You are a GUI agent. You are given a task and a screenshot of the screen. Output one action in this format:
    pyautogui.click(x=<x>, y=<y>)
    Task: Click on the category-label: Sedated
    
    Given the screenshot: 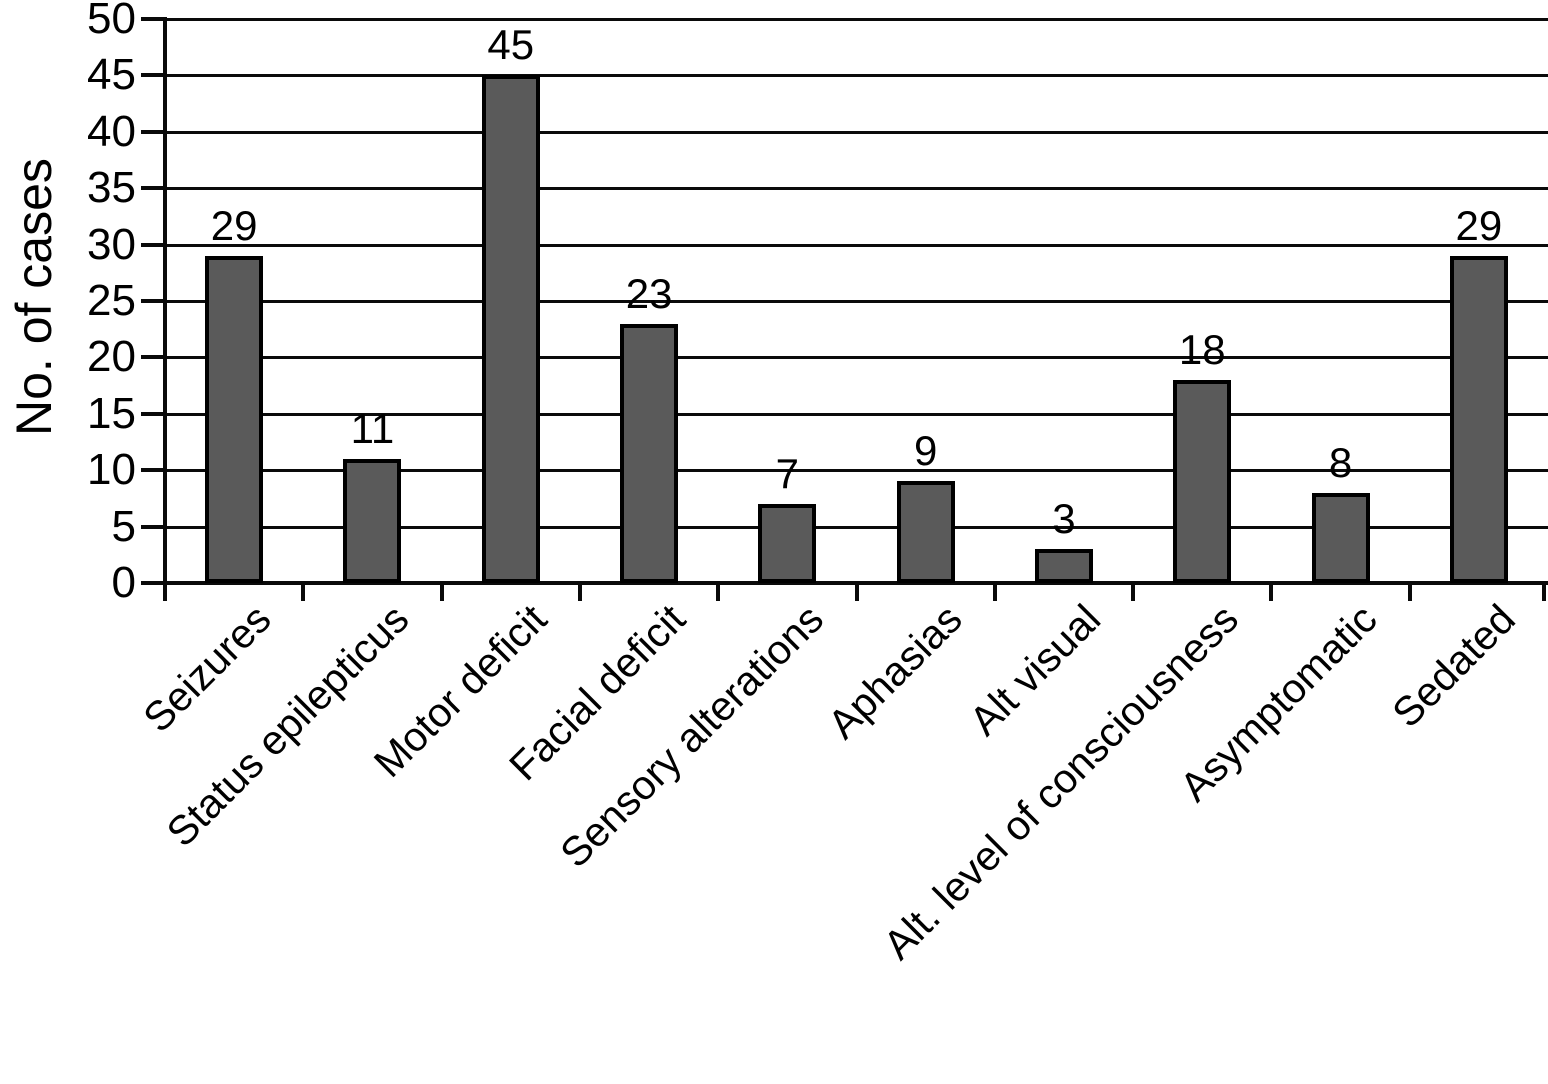 What is the action you would take?
    pyautogui.click(x=1453, y=666)
    